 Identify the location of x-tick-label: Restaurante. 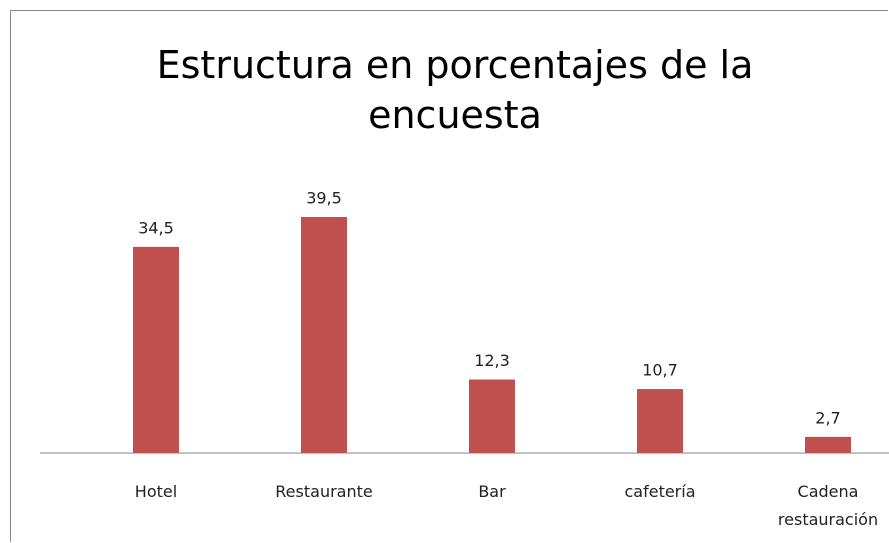
(324, 491).